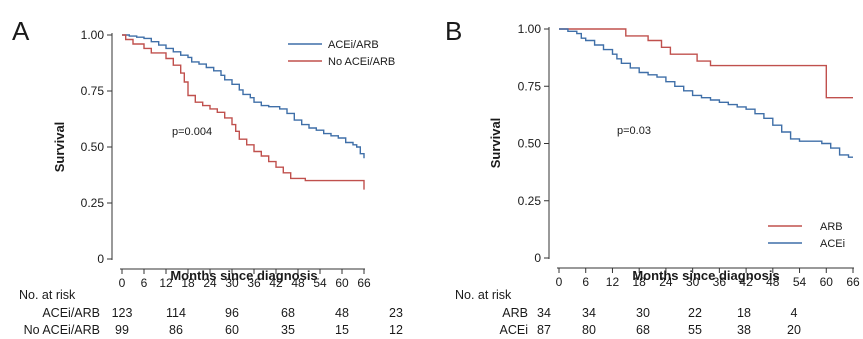 This screenshot has height=339, width=863. Describe the element at coordinates (176, 330) in the screenshot. I see `panel-a-risk-count-no-acei-arb: 86` at that location.